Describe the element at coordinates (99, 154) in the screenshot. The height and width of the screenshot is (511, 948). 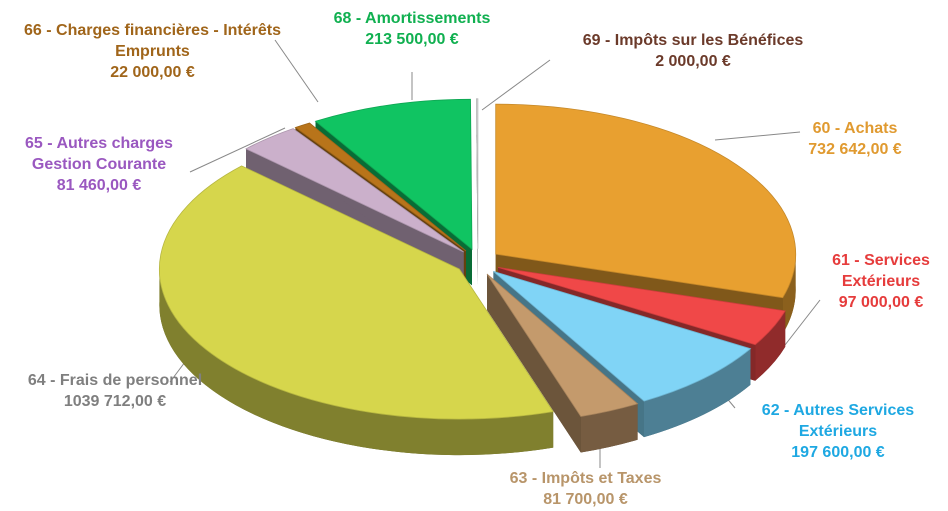
I see `category-label: 65 - Autres charges Gestion Courante` at that location.